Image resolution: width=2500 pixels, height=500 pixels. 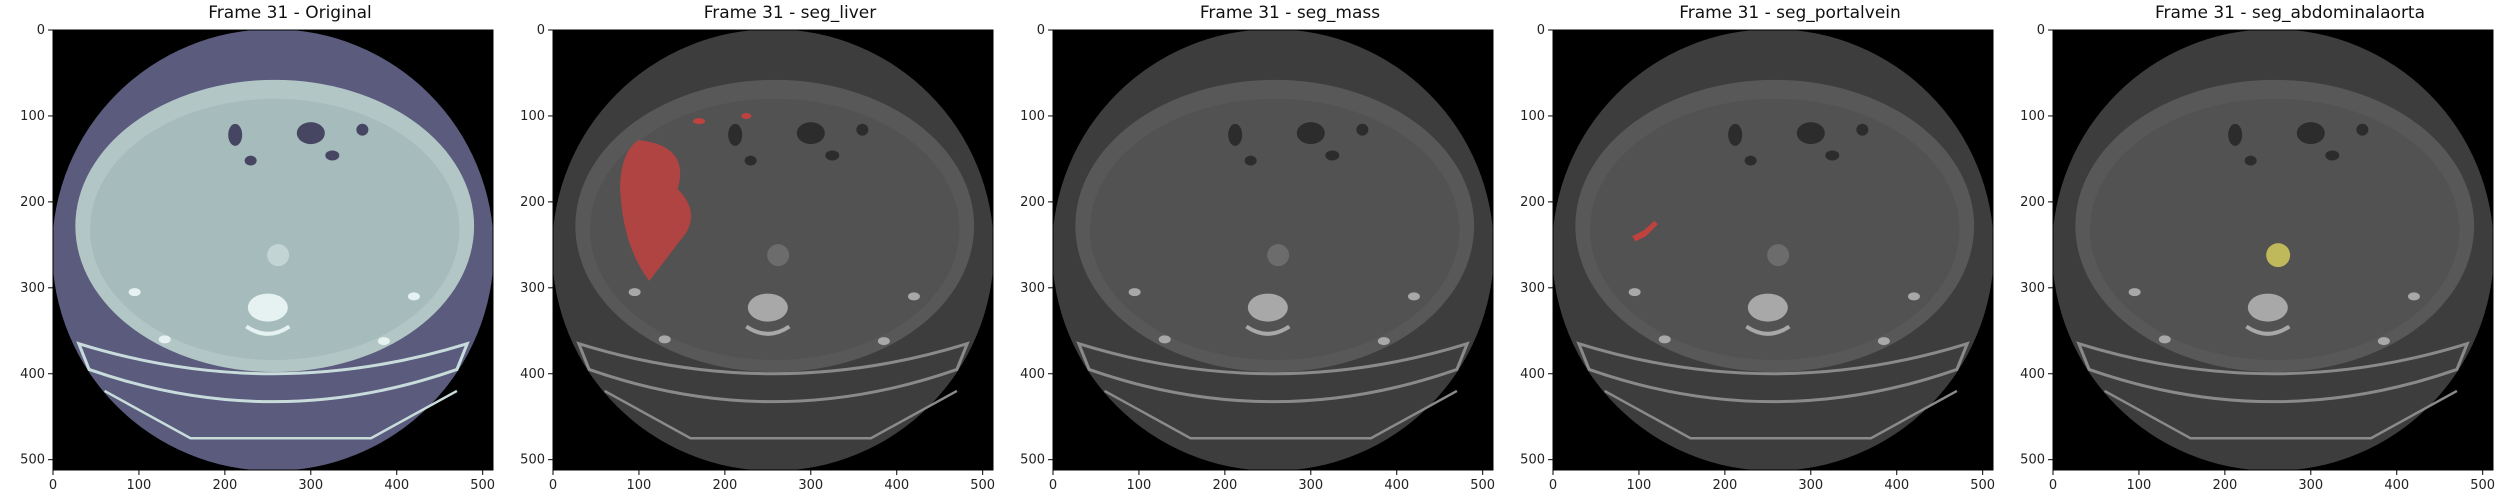 I want to click on panel-title: Frame 31 - seg_abdominalaorta, so click(x=2290, y=13).